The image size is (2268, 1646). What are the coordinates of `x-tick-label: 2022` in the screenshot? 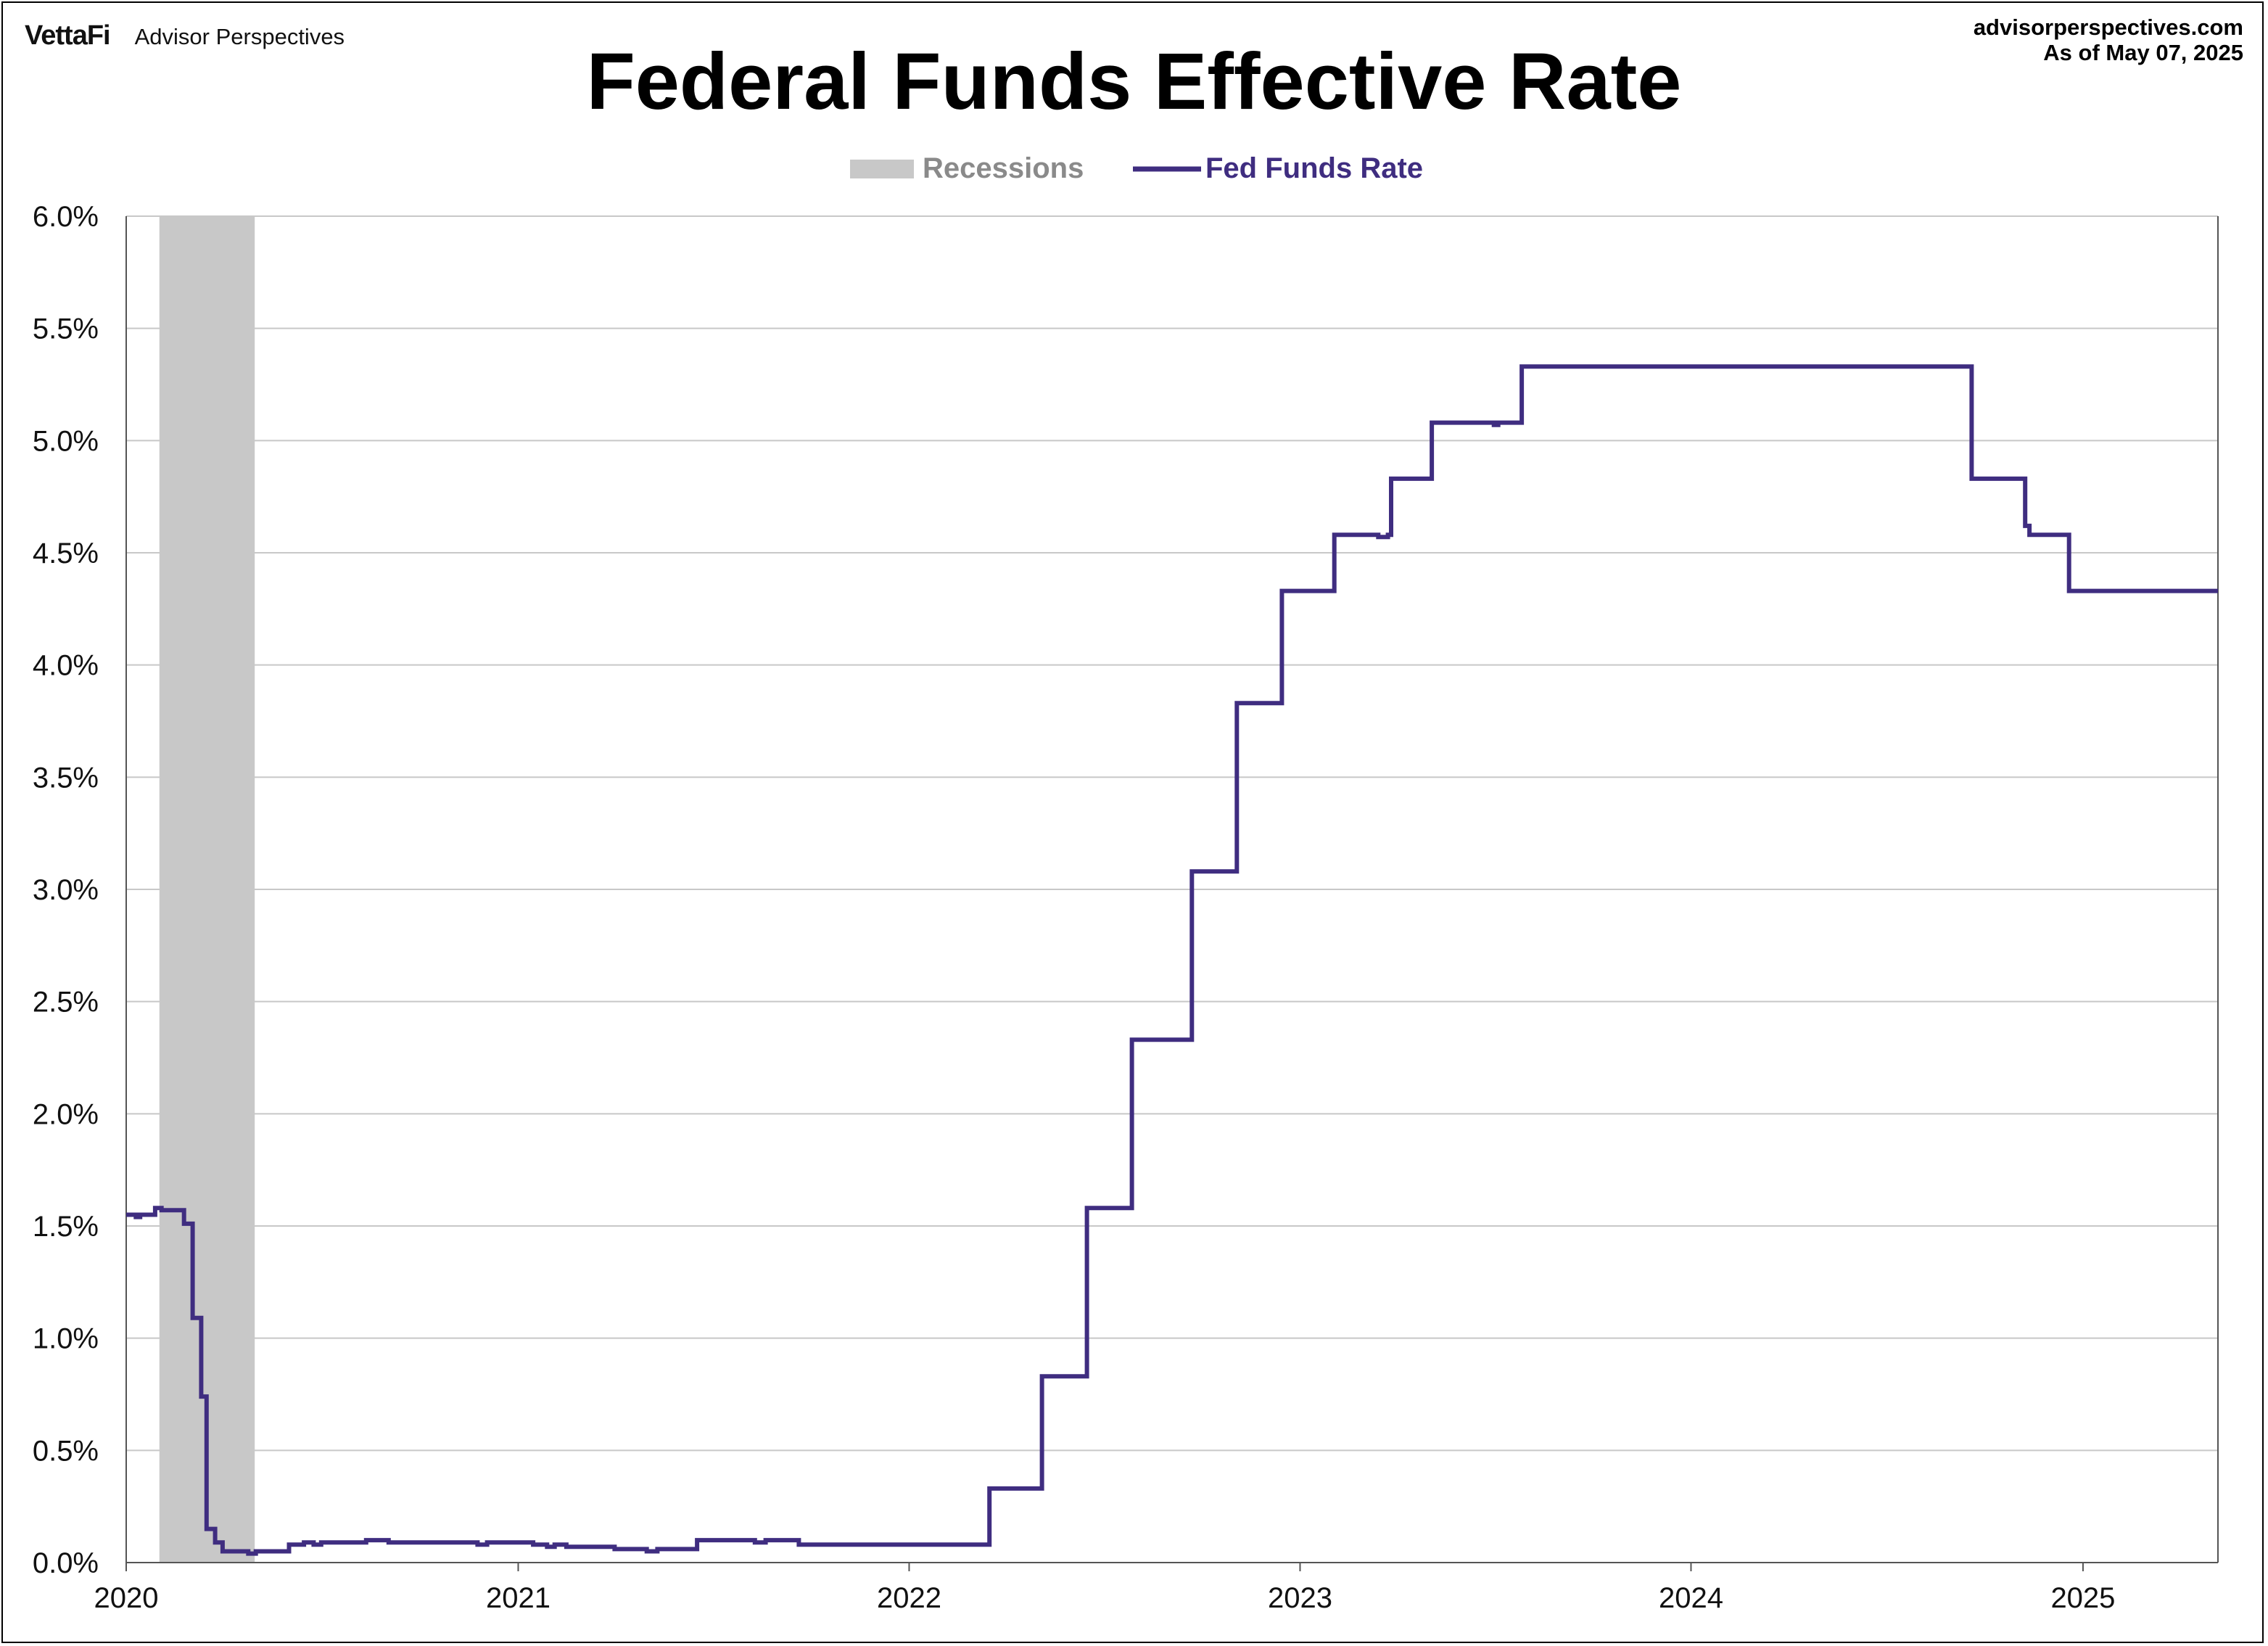 It's located at (909, 1598).